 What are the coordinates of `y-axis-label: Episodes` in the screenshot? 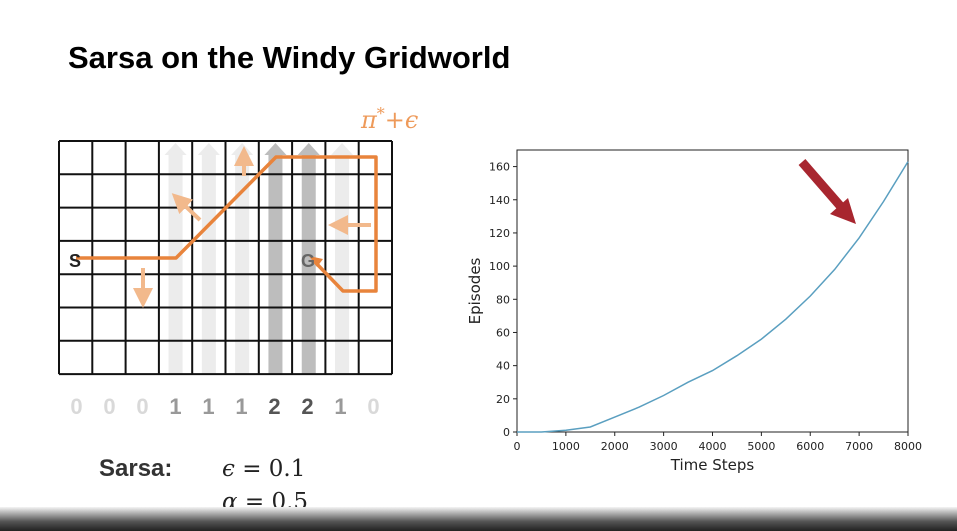 It's located at (475, 290).